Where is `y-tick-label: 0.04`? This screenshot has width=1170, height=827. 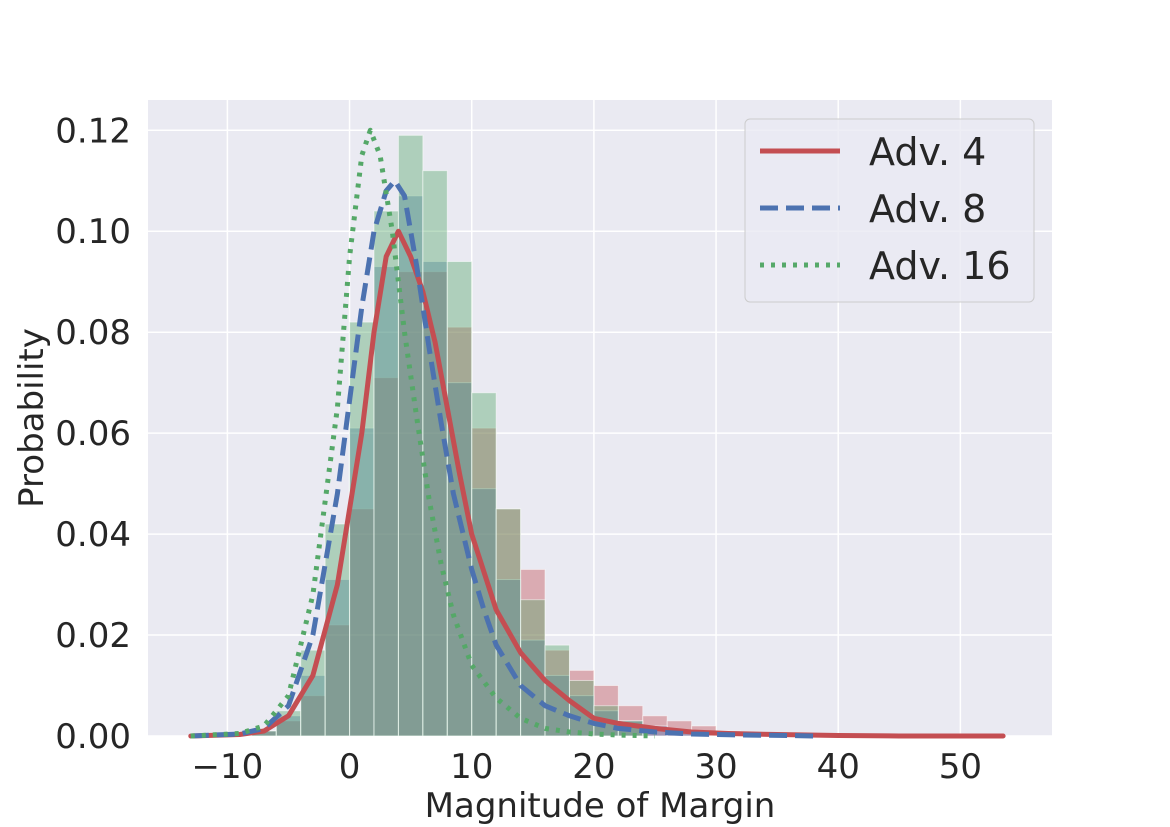
y-tick-label: 0.04 is located at coordinates (93, 535).